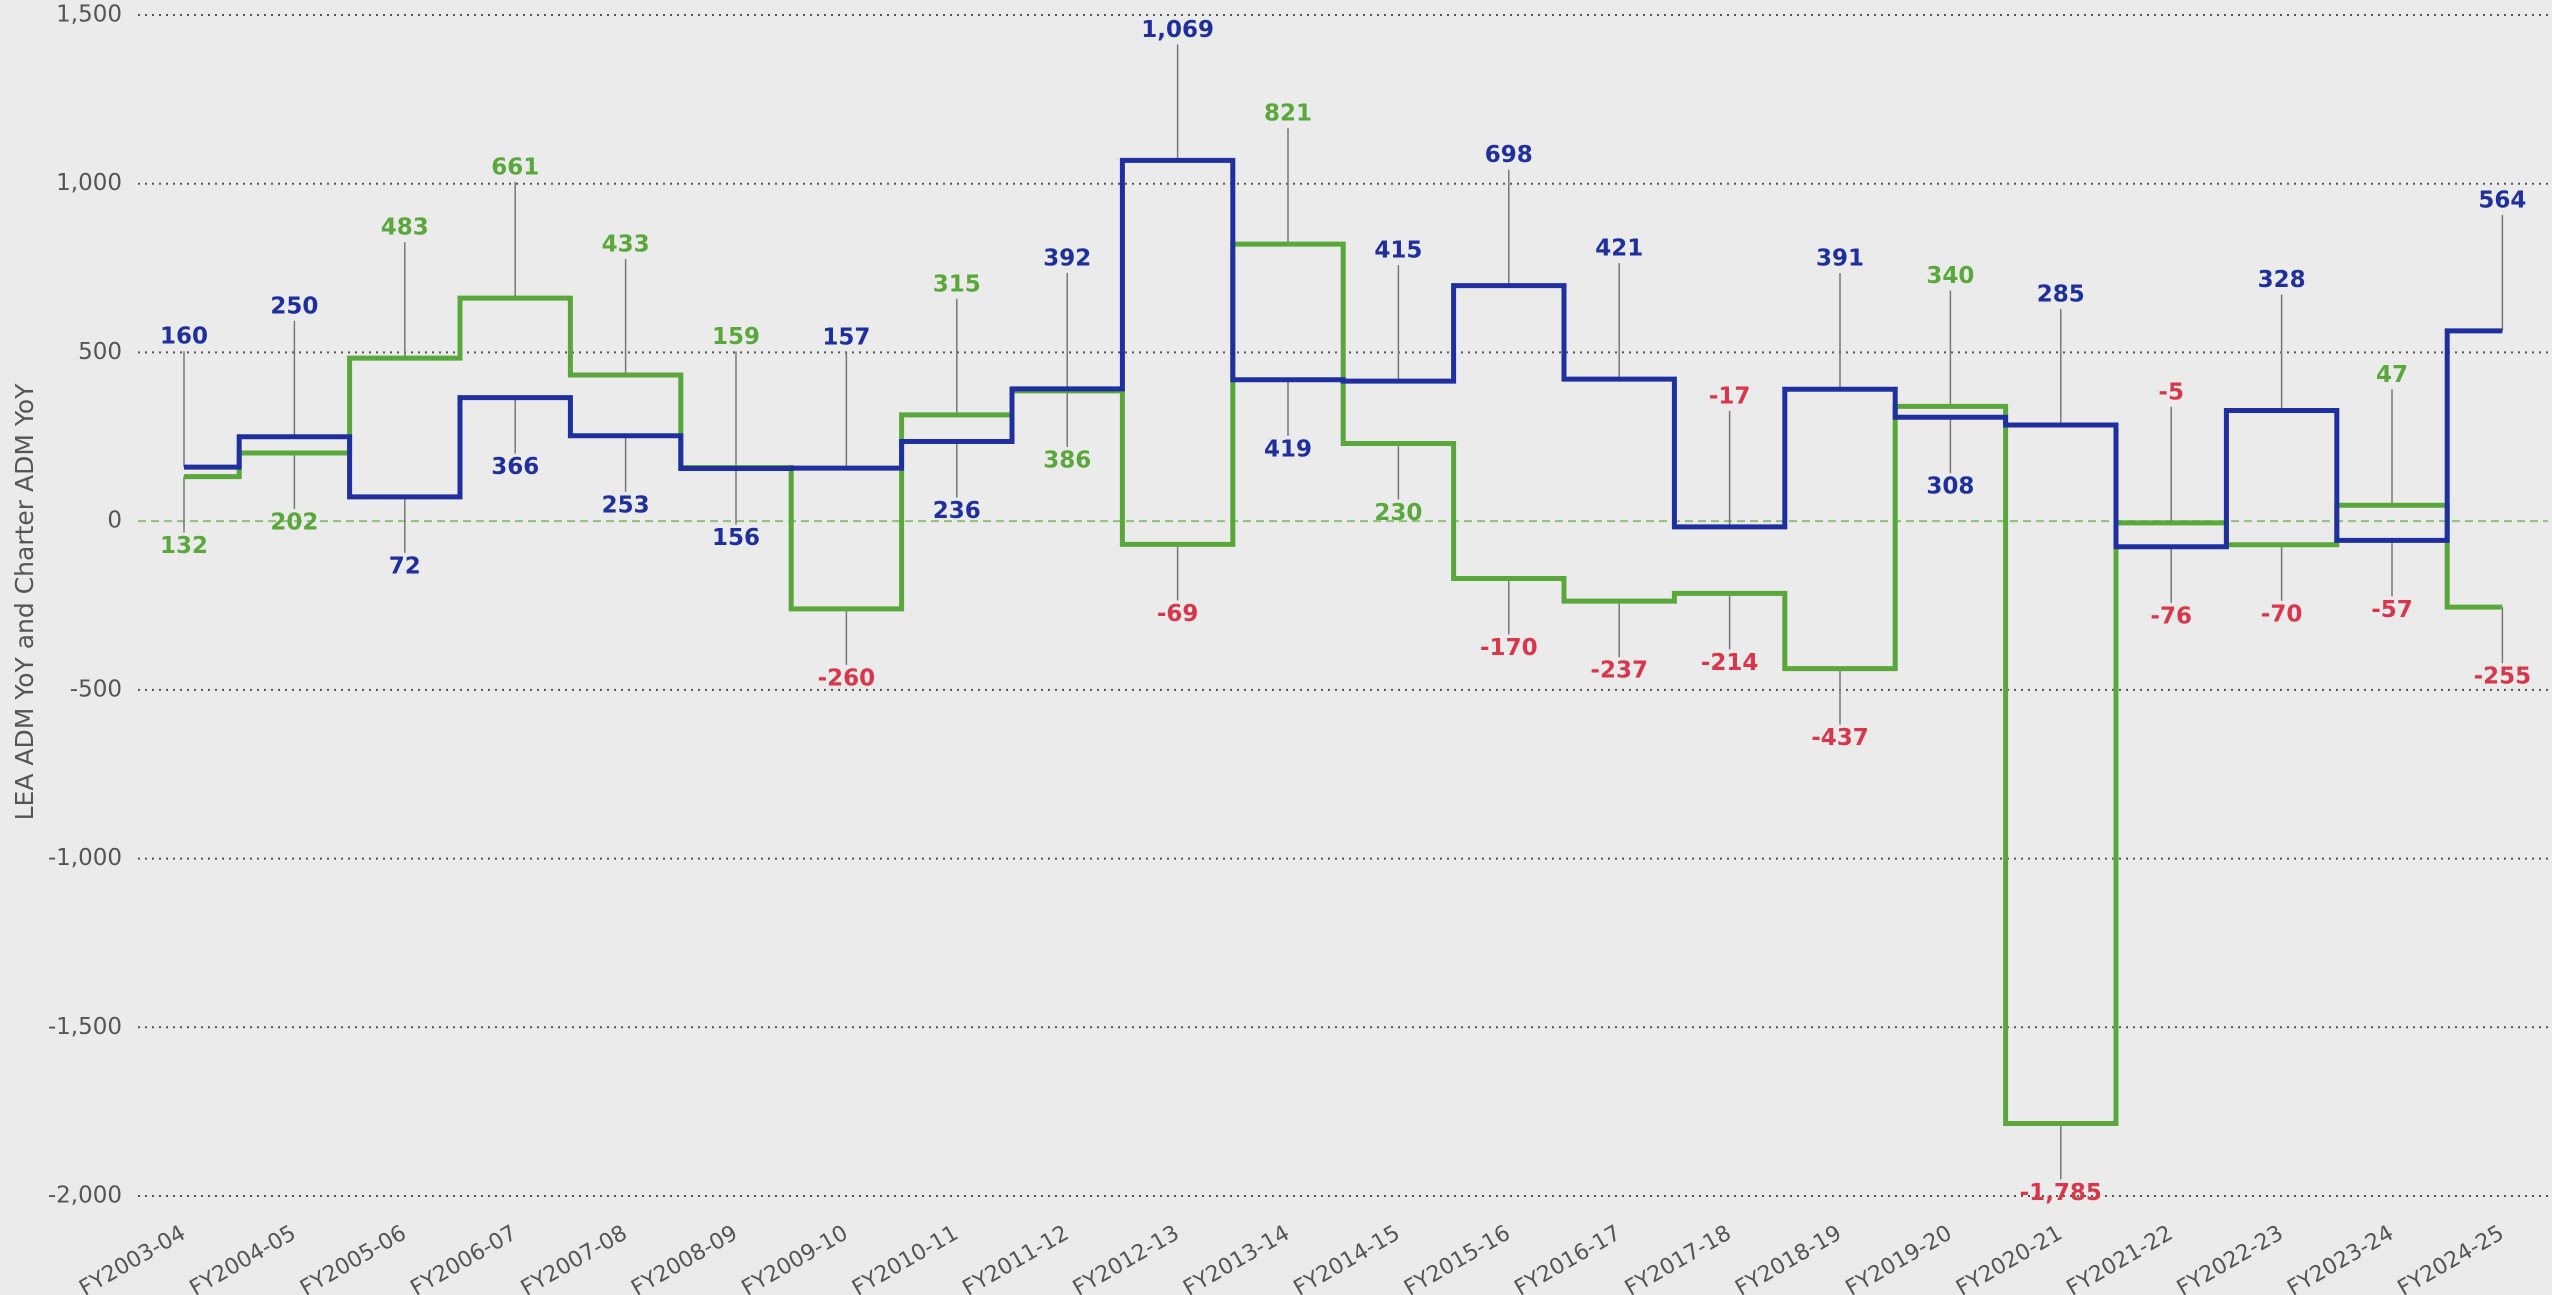 The width and height of the screenshot is (2552, 1295). Describe the element at coordinates (2171, 616) in the screenshot. I see `data-label: -76` at that location.